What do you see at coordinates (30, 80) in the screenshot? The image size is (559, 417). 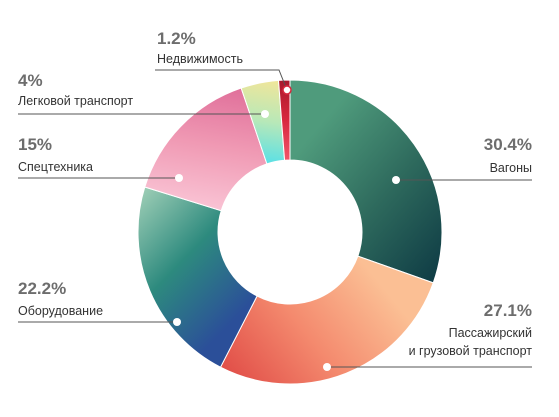 I see `value-label-легковой-транспорт: 4%` at bounding box center [30, 80].